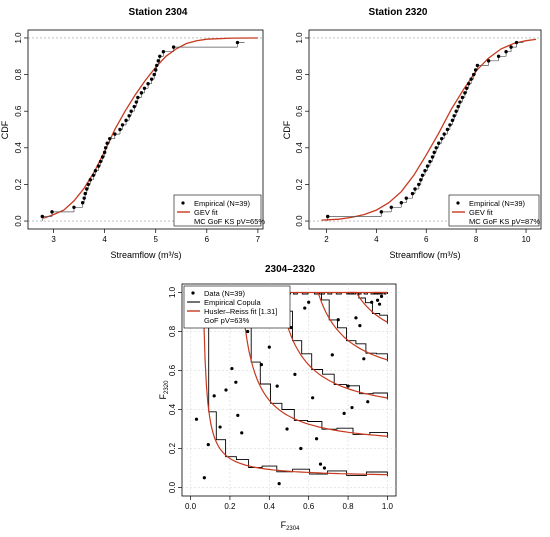  I want to click on panel2-reference-lines, so click(425, 129).